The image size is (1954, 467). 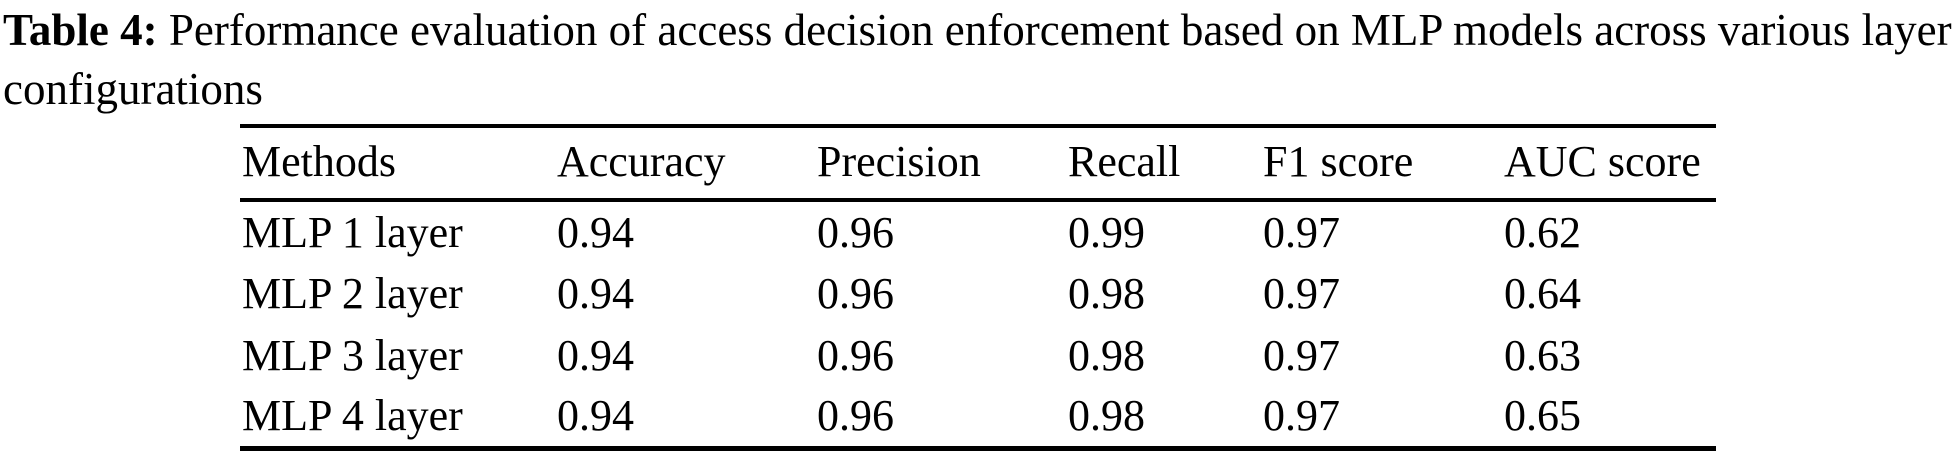 What do you see at coordinates (1542, 293) in the screenshot?
I see `auc-score-cell: 0.64` at bounding box center [1542, 293].